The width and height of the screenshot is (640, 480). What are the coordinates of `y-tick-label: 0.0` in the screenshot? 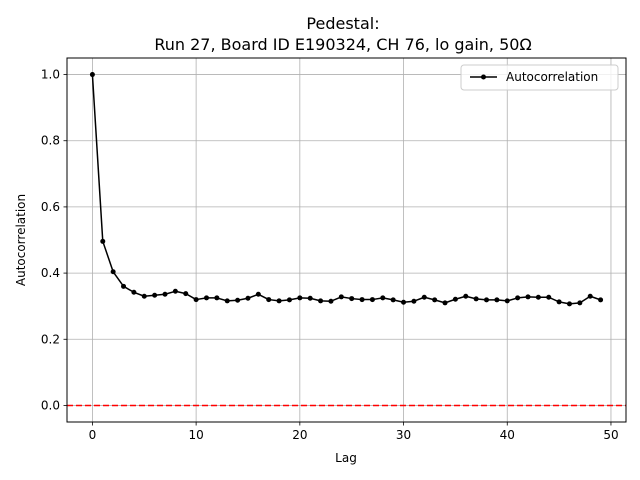 It's located at (50, 405).